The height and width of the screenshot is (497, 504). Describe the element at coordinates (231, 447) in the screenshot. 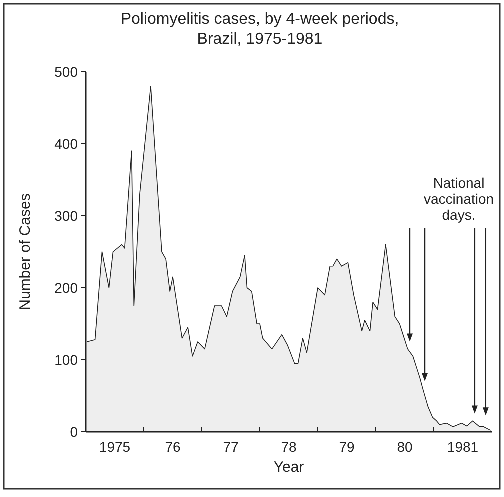

I see `x-tick-label: 77` at that location.